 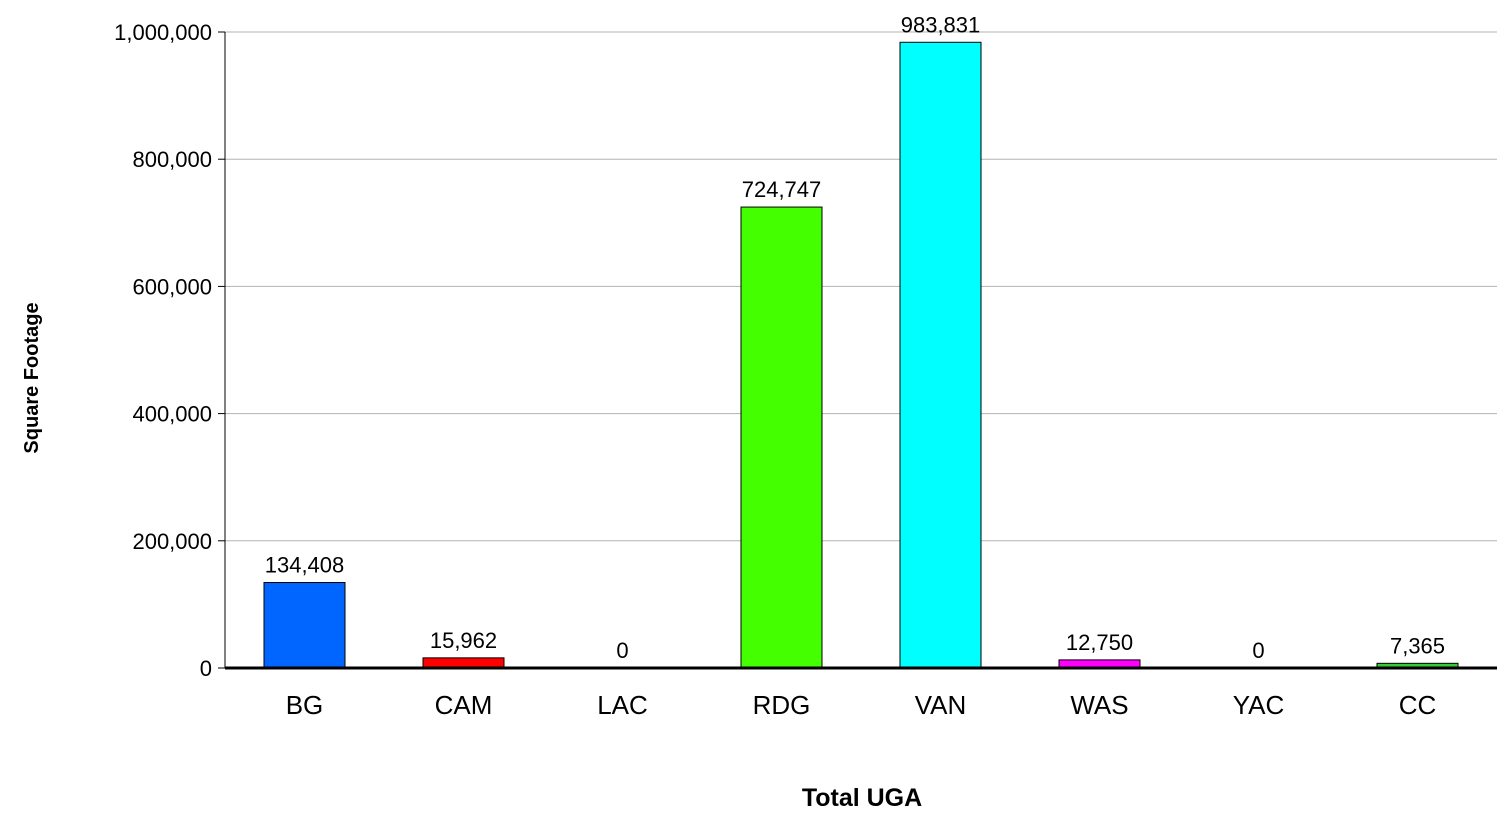 What do you see at coordinates (172, 541) in the screenshot?
I see `y-tick-label: 200,000` at bounding box center [172, 541].